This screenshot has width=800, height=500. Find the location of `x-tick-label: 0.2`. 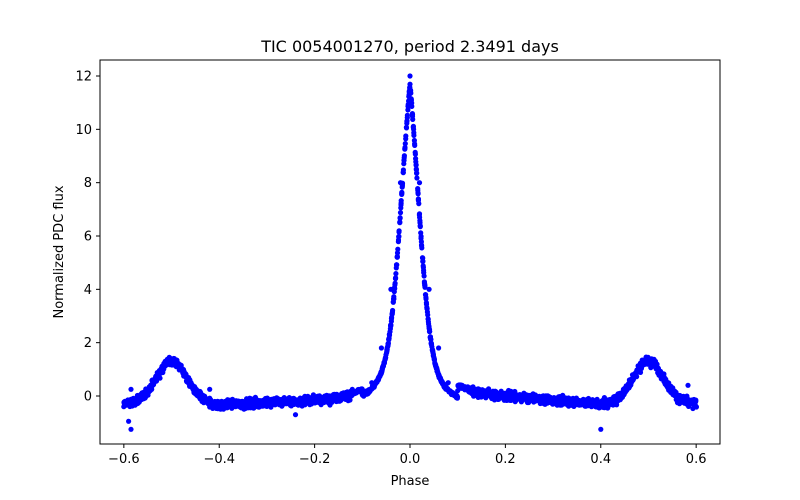

x-tick-label: 0.2 is located at coordinates (505, 459).